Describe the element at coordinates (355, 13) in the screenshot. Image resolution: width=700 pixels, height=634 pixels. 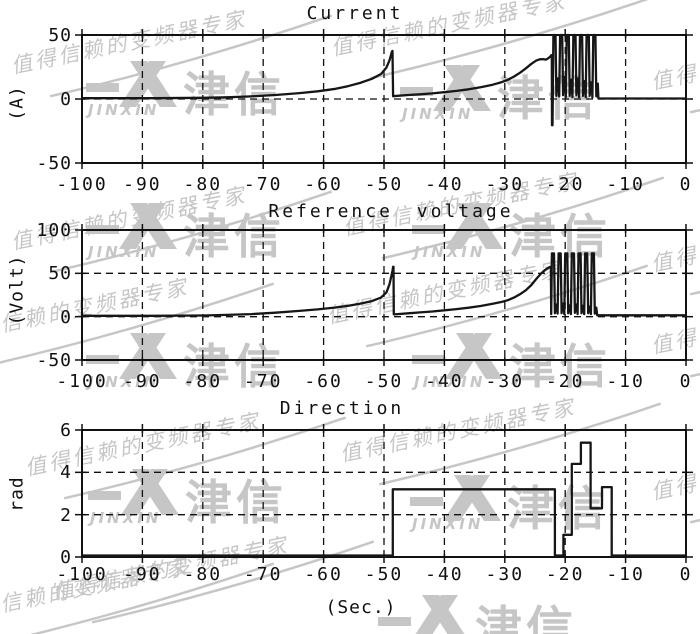
I see `chart-title-current: Current` at that location.